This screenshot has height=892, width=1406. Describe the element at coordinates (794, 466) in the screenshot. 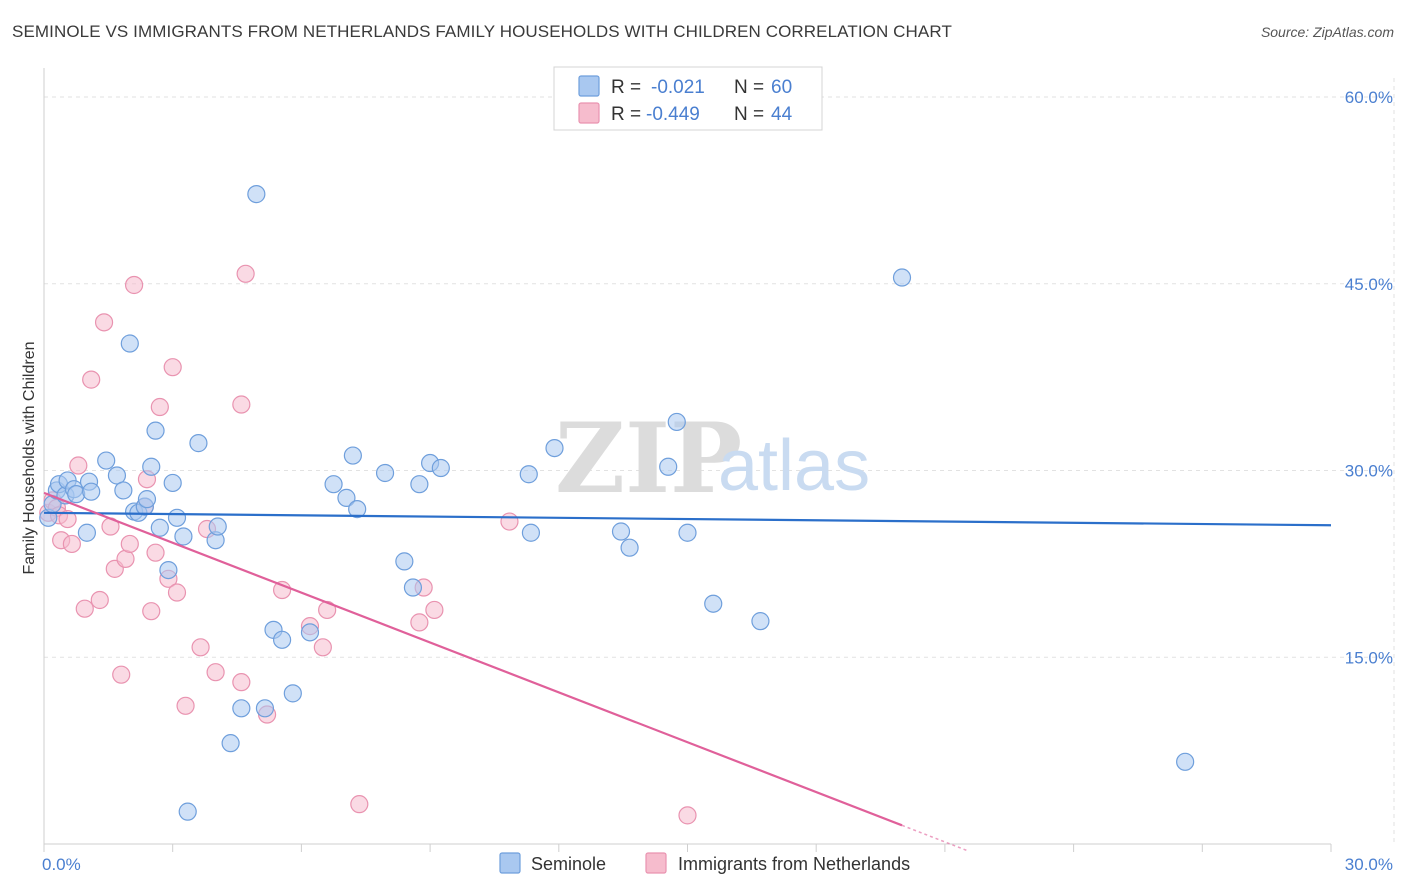

I see `watermark-atlas: atlas` at that location.